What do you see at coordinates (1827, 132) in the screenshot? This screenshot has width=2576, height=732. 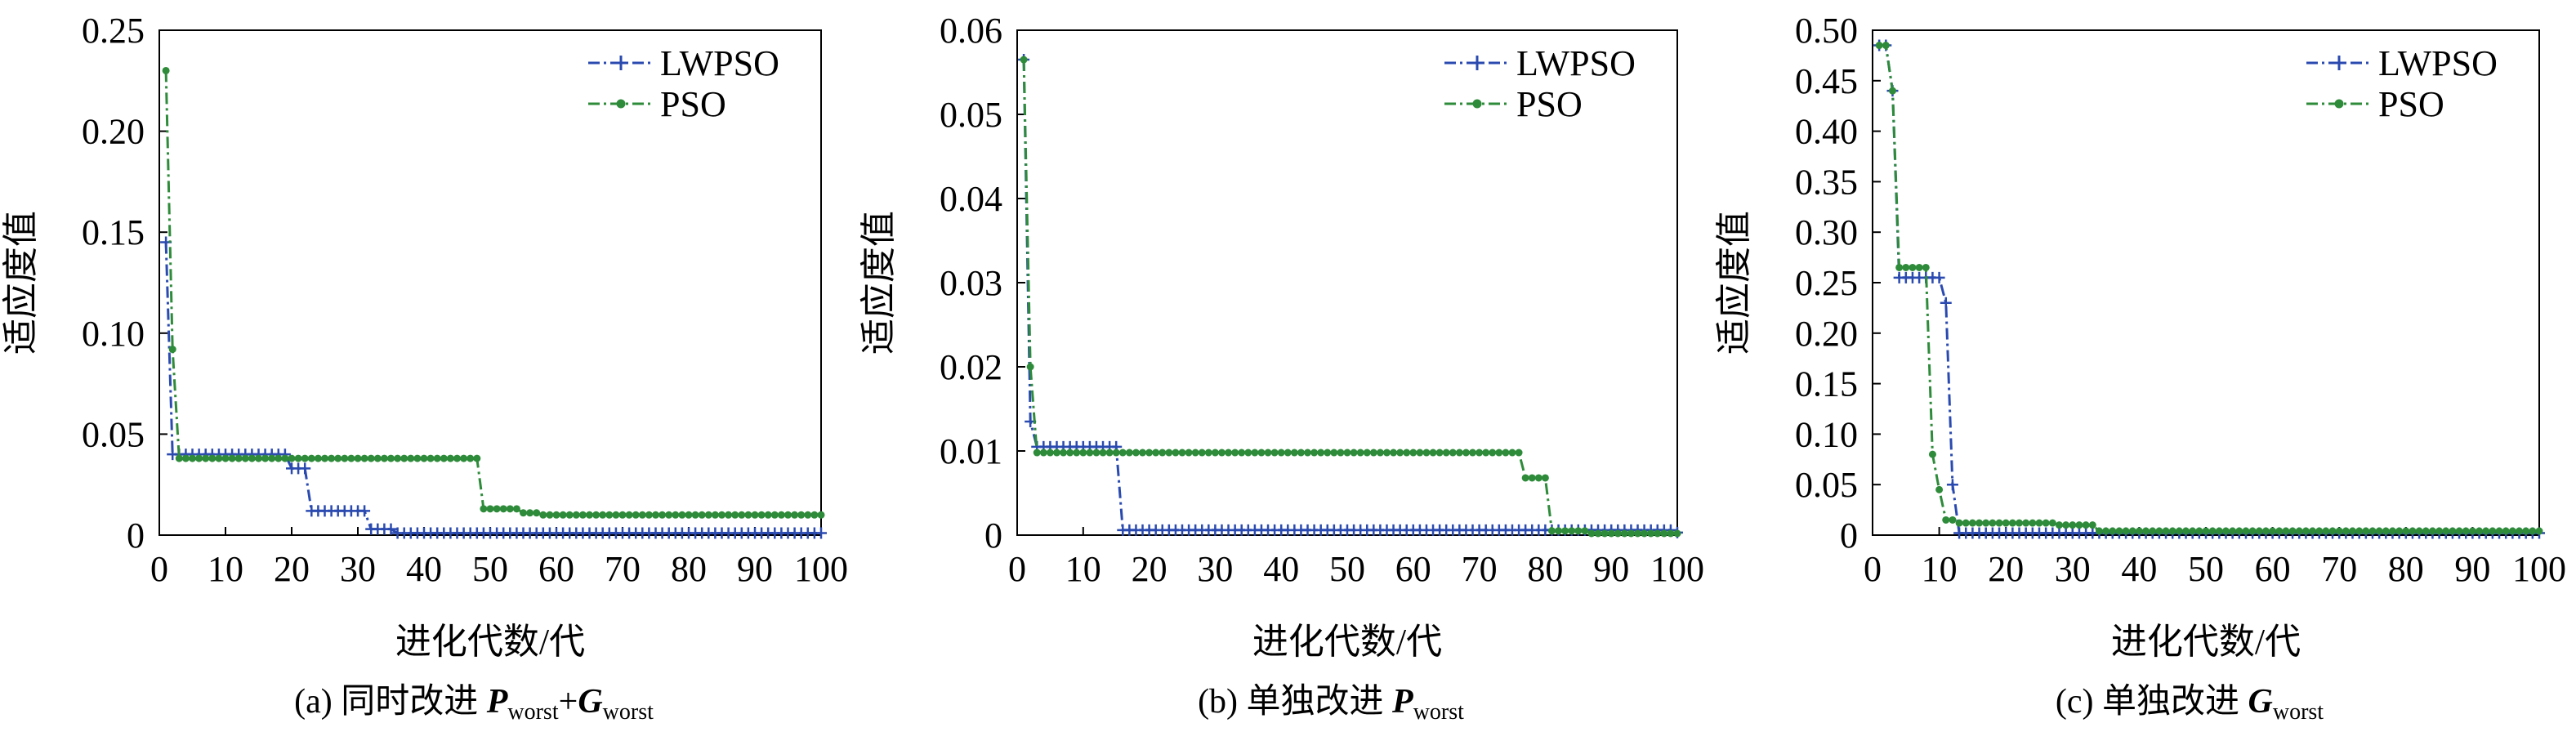 I see `y-tick-label: 0.40` at bounding box center [1827, 132].